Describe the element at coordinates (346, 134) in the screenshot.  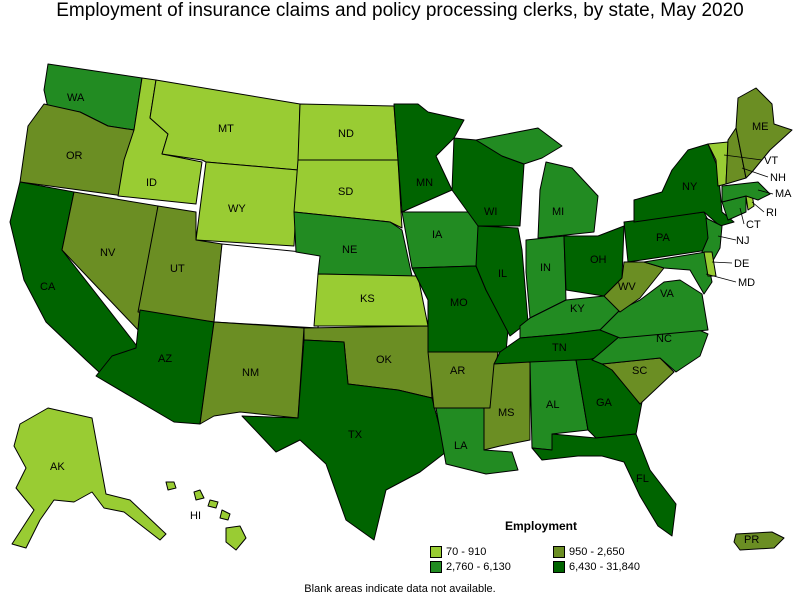
I see `state-label-nd: ND` at that location.